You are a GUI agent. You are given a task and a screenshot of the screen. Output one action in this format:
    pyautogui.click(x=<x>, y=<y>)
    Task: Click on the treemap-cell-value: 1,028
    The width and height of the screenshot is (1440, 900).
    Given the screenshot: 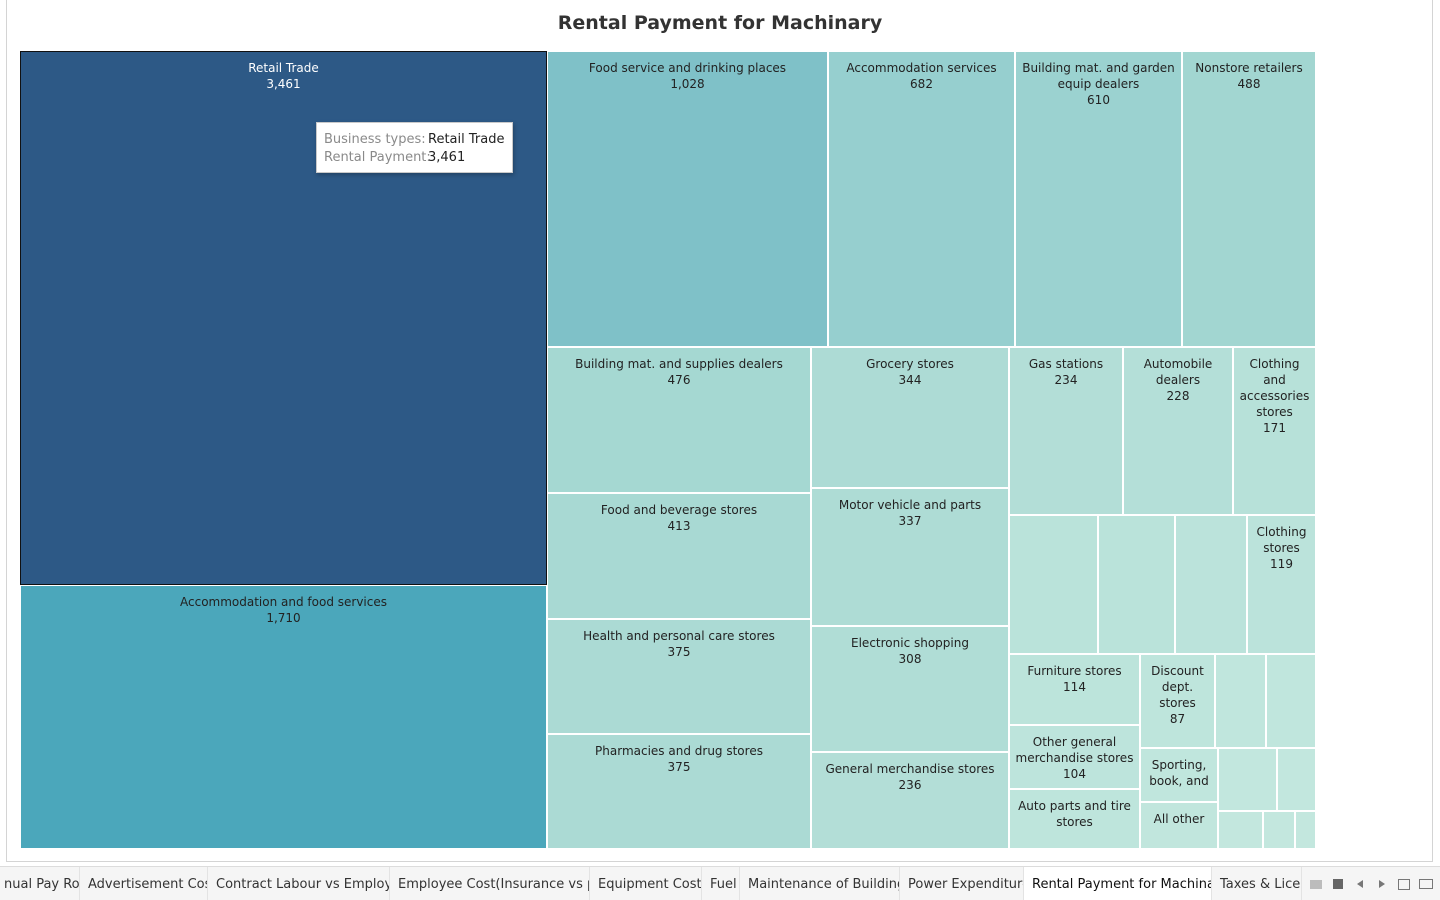 What is the action you would take?
    pyautogui.click(x=687, y=84)
    